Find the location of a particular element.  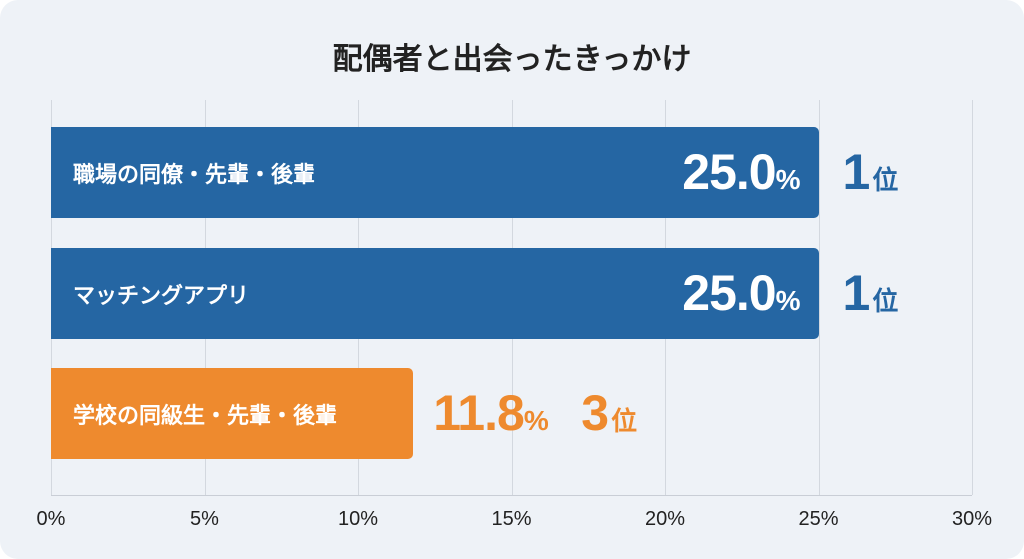

bar-category-label: マッチングアプリ is located at coordinates (161, 296).